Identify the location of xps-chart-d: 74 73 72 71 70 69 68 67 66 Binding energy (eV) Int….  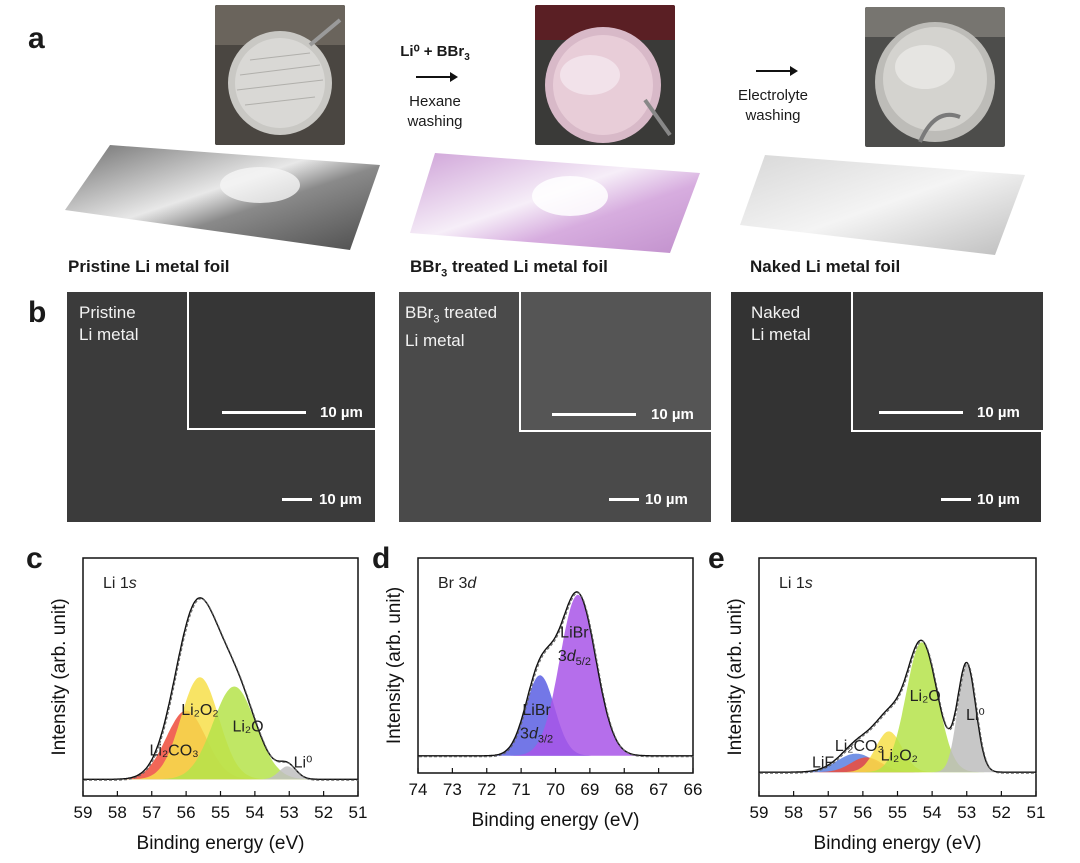
(543, 694).